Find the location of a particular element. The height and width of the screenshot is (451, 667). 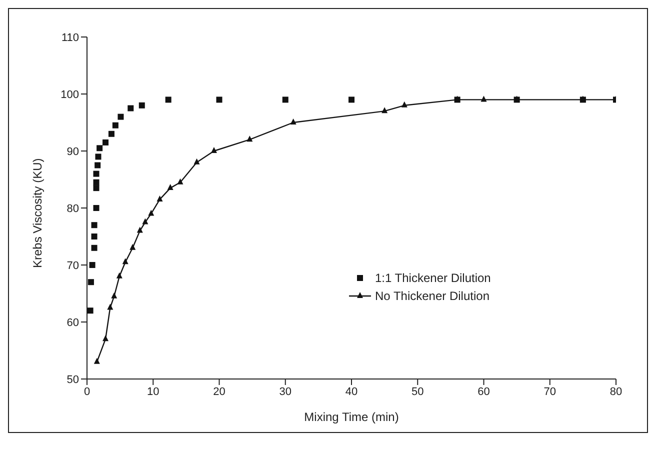

y-tick-label: 90 is located at coordinates (72, 152).